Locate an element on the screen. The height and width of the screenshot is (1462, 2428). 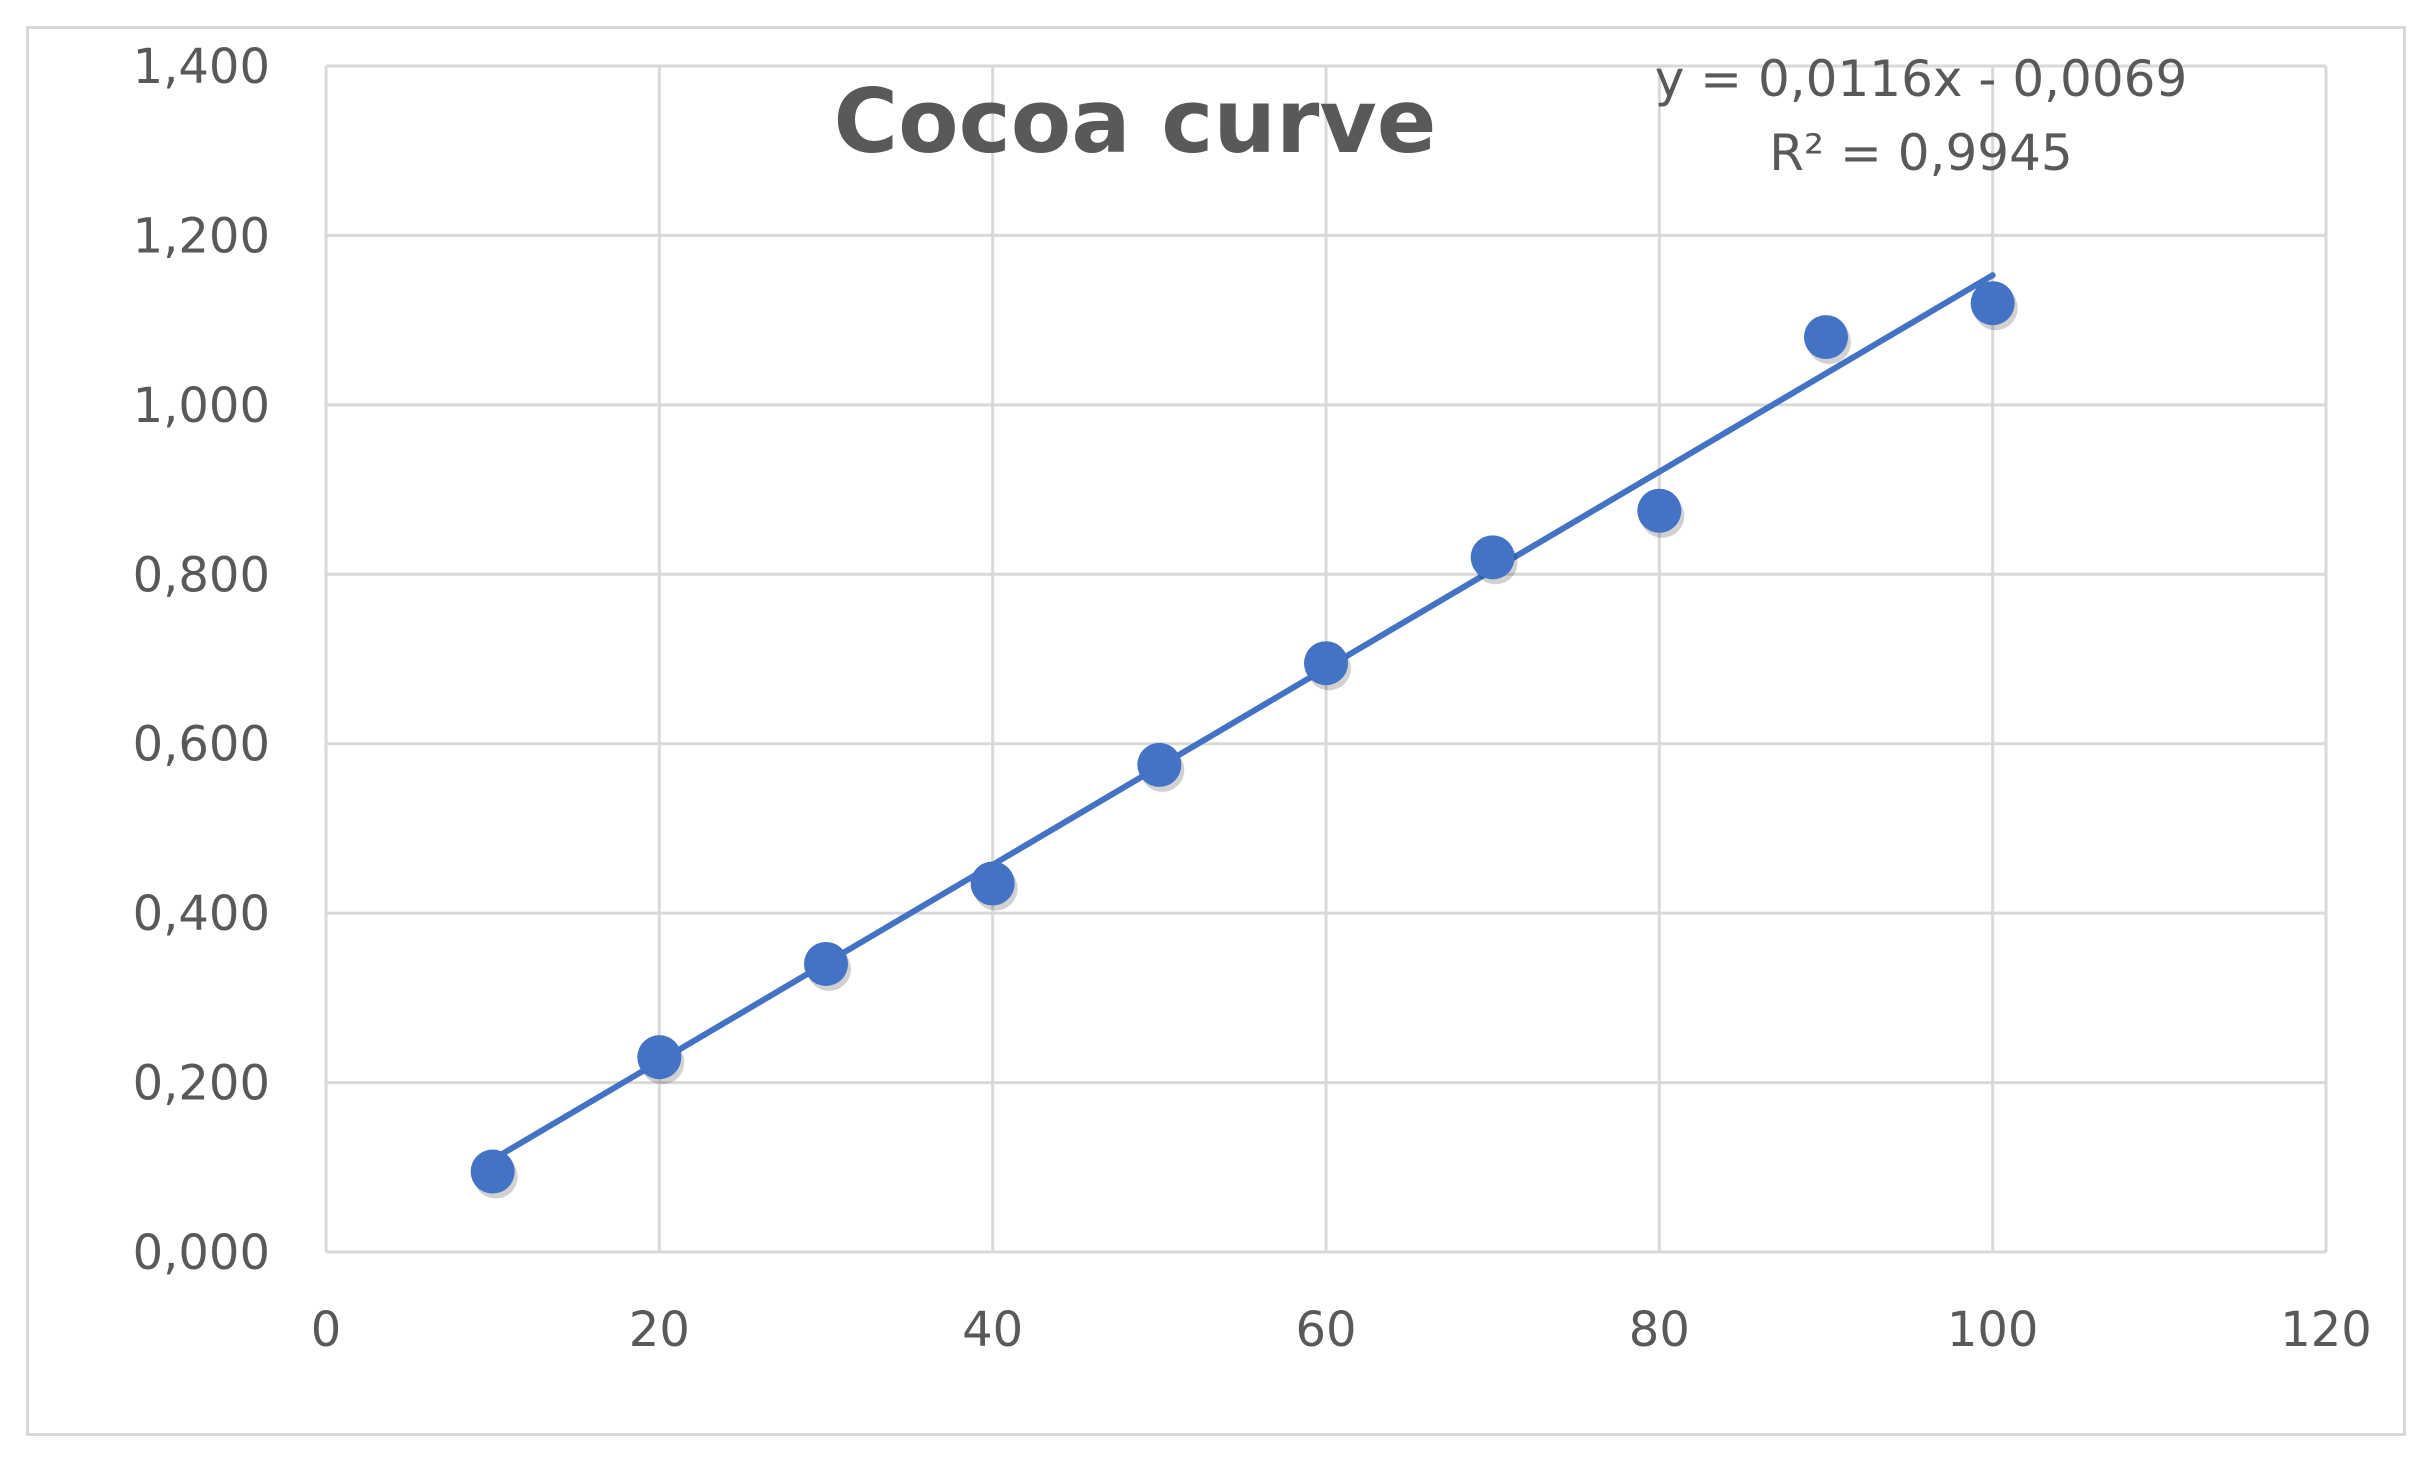
x-tick-label: 0 is located at coordinates (326, 1330).